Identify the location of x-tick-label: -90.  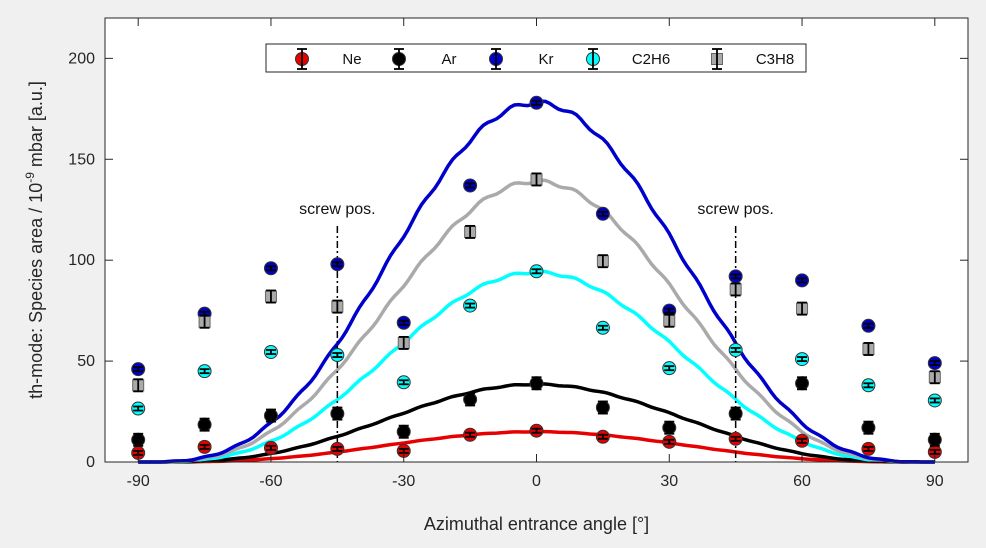
(138, 481).